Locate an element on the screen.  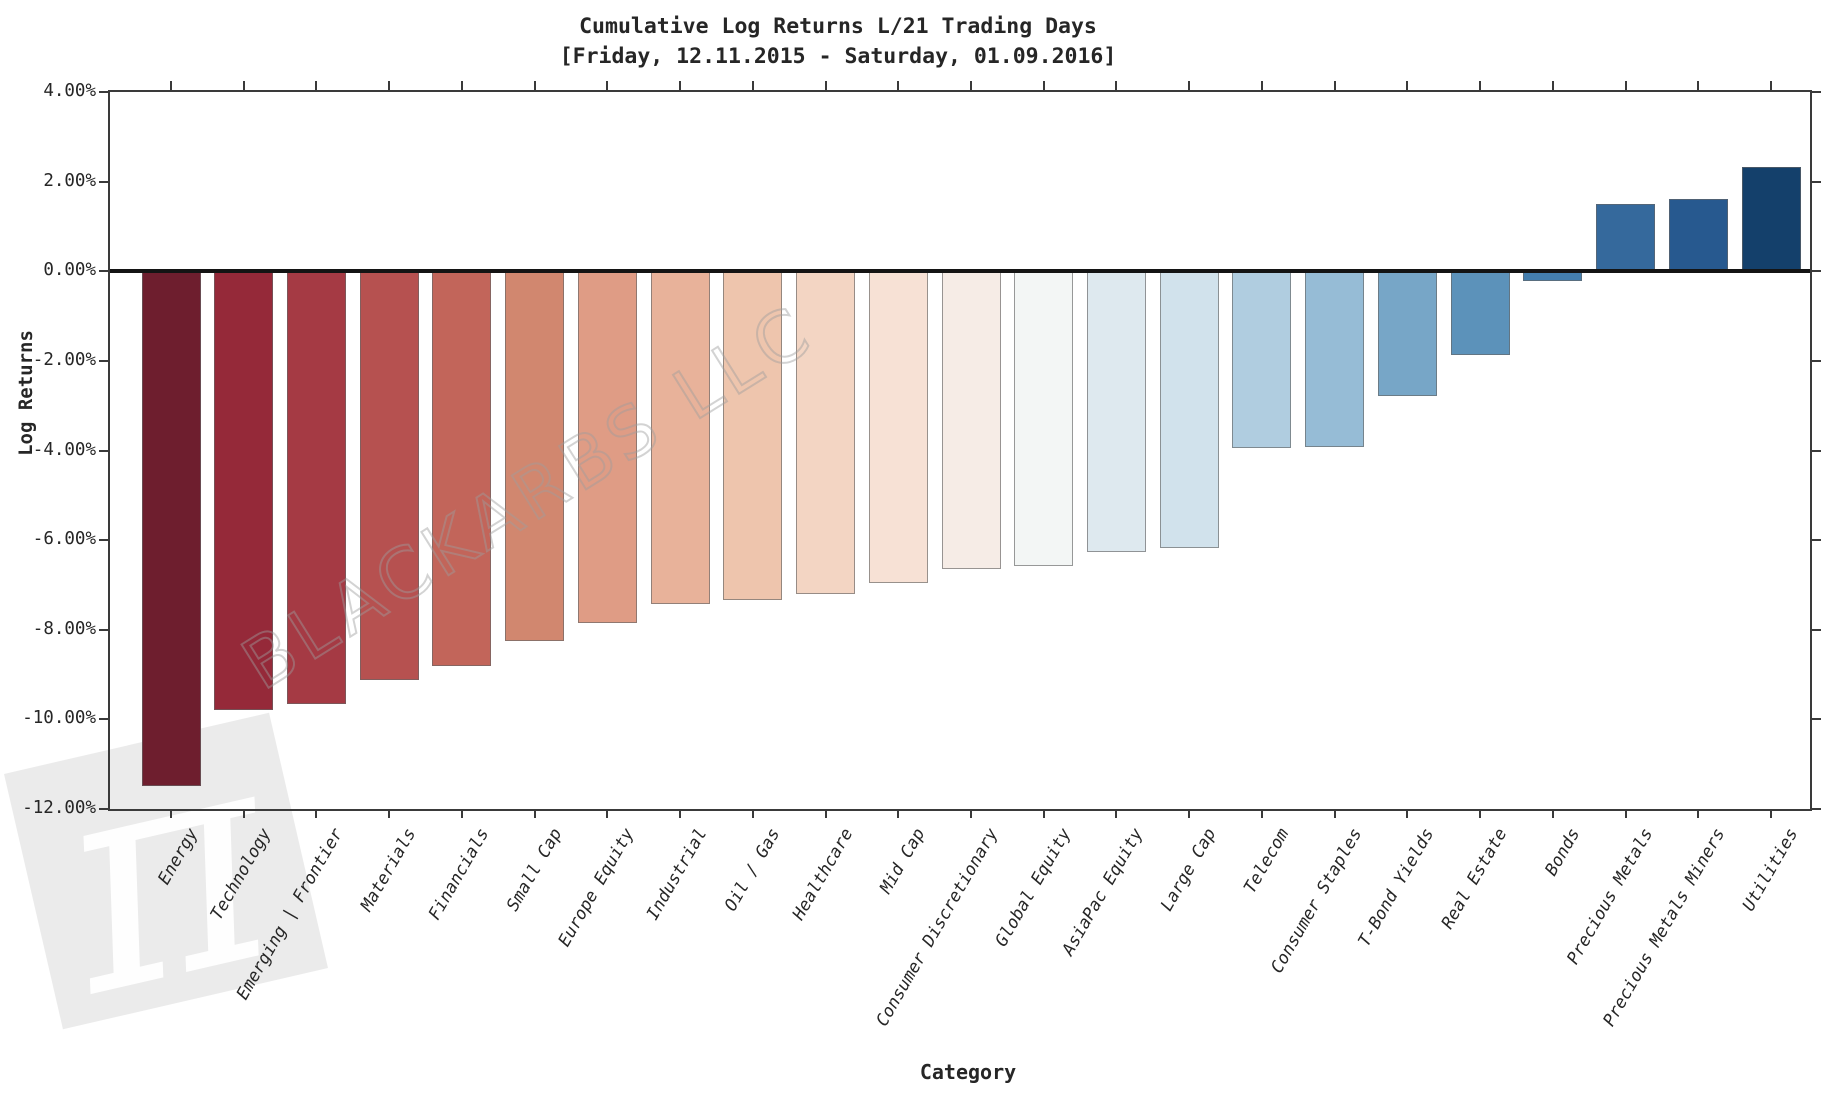
y-tick-label: -6.00% is located at coordinates (64, 539).